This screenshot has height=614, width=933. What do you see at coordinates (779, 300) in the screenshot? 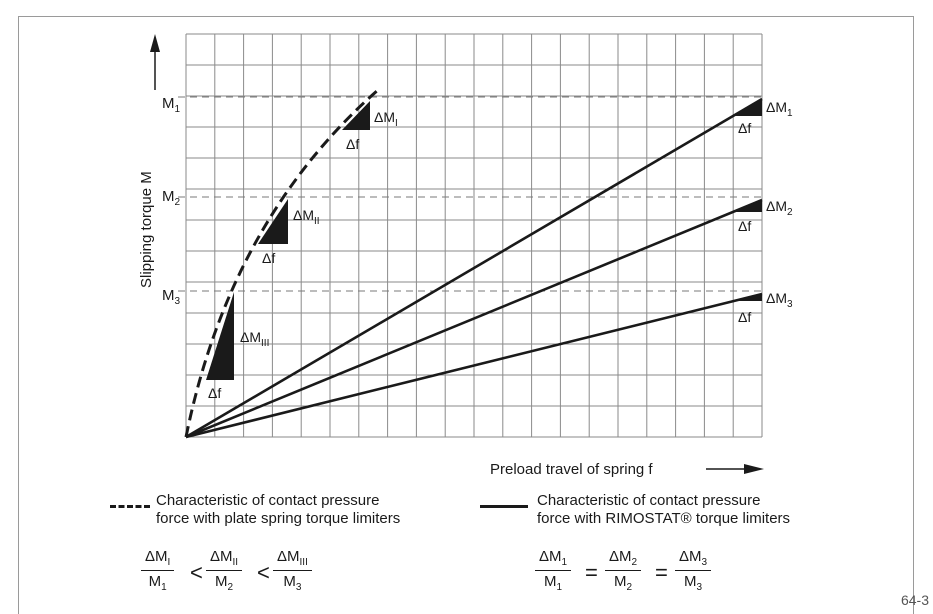
I see `annot-dm-3: ΔM3` at bounding box center [779, 300].